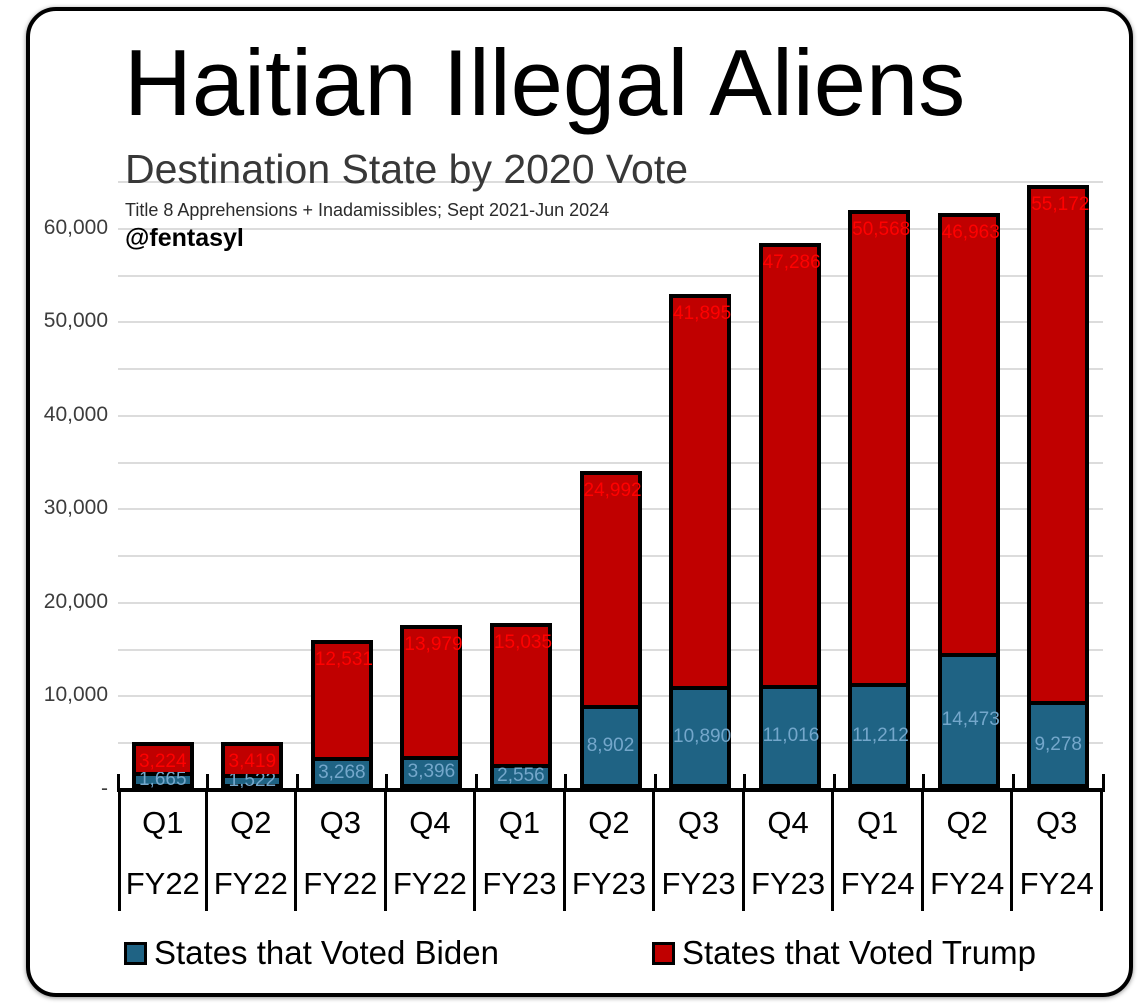 Image resolution: width=1144 pixels, height=1006 pixels. I want to click on y-axis-tick-label: -, so click(104, 788).